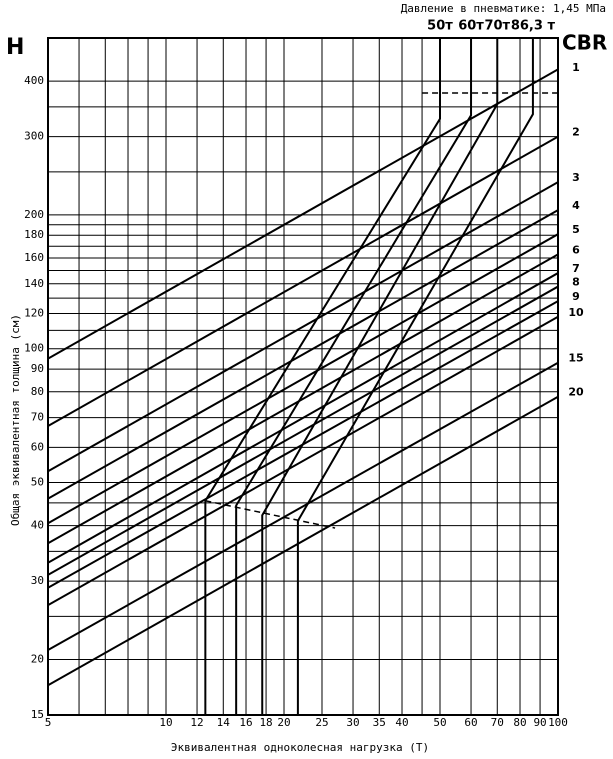  Describe the element at coordinates (497, 26) in the screenshot. I see `load-label: 70т` at that location.